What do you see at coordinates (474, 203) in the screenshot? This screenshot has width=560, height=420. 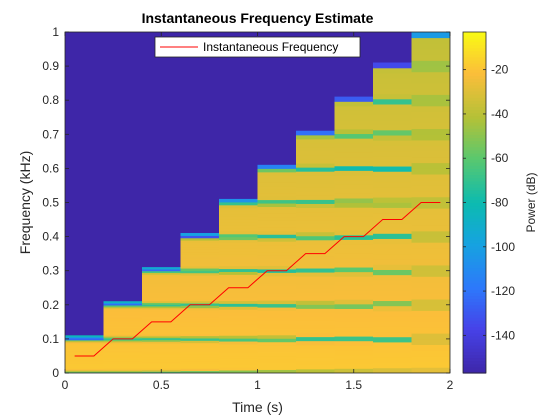 I see `colorbar` at bounding box center [474, 203].